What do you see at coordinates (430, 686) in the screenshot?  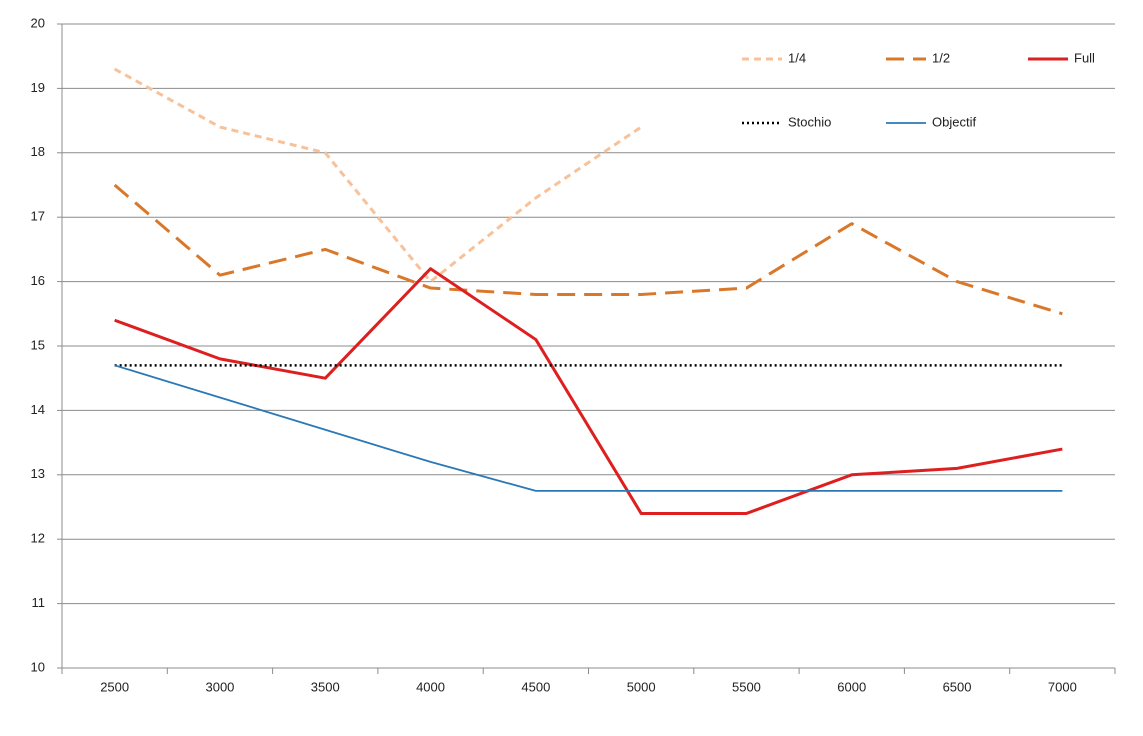 I see `x-tick-label: 4000` at bounding box center [430, 686].